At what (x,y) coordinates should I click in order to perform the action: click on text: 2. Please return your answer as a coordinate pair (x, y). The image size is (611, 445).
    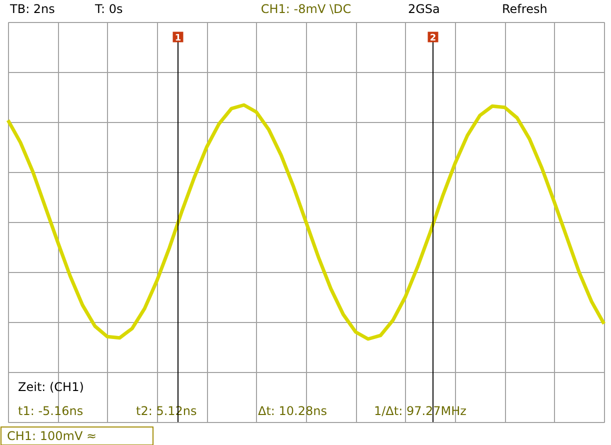
    Looking at the image, I should click on (433, 39).